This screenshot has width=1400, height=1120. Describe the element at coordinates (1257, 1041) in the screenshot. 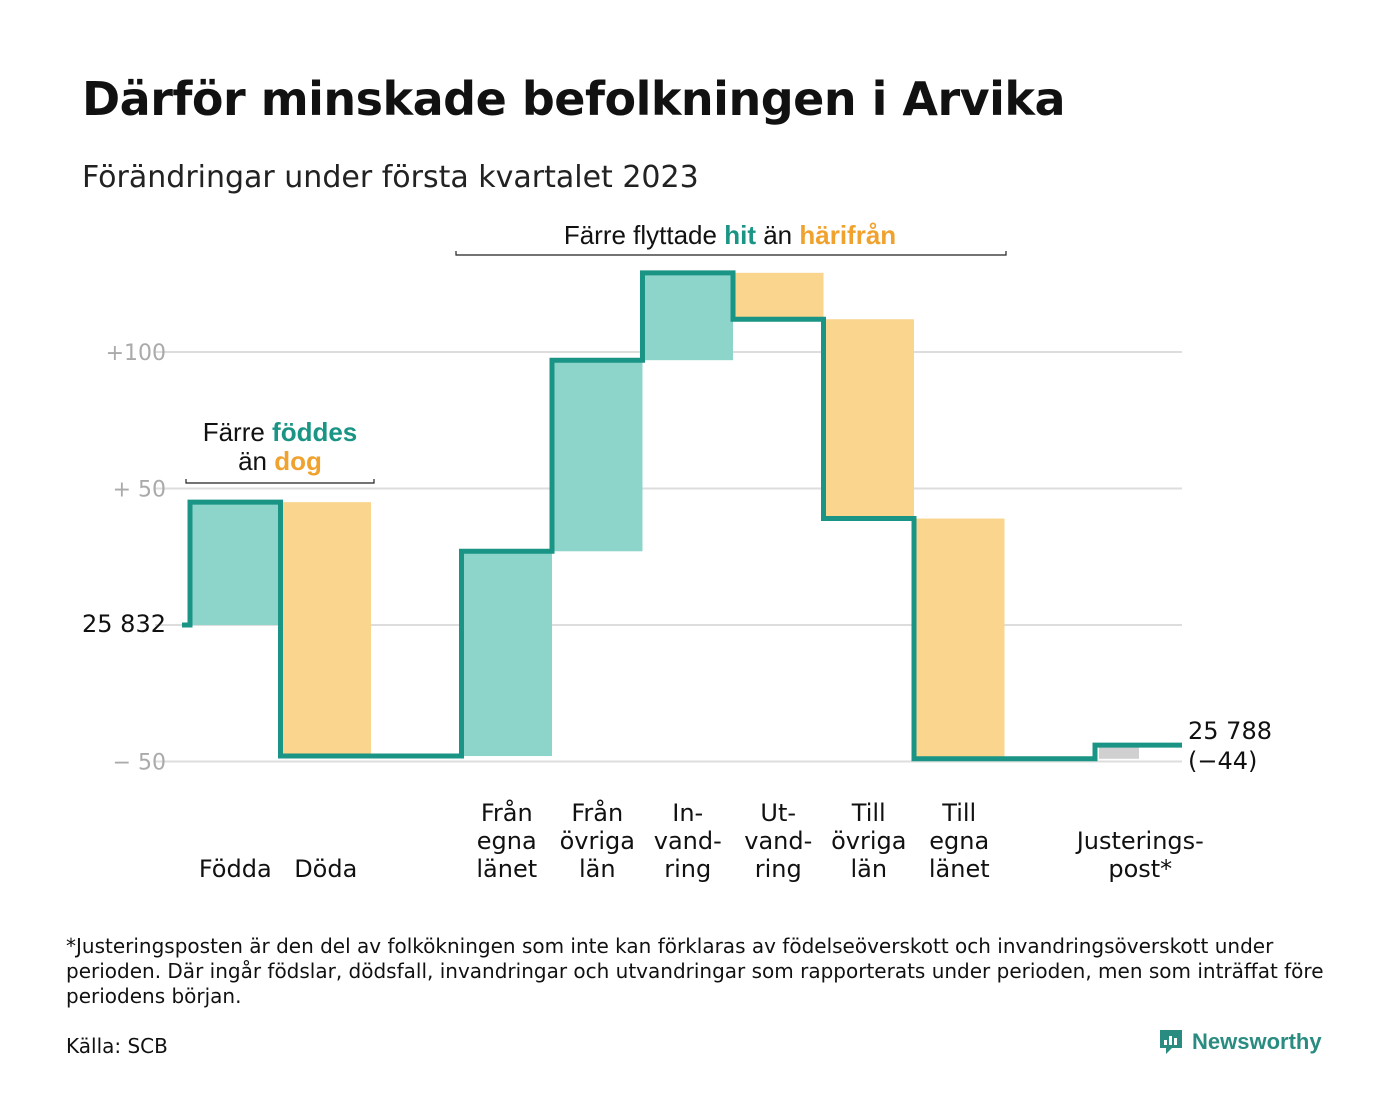

I see `brand-name: Newsworthy` at that location.